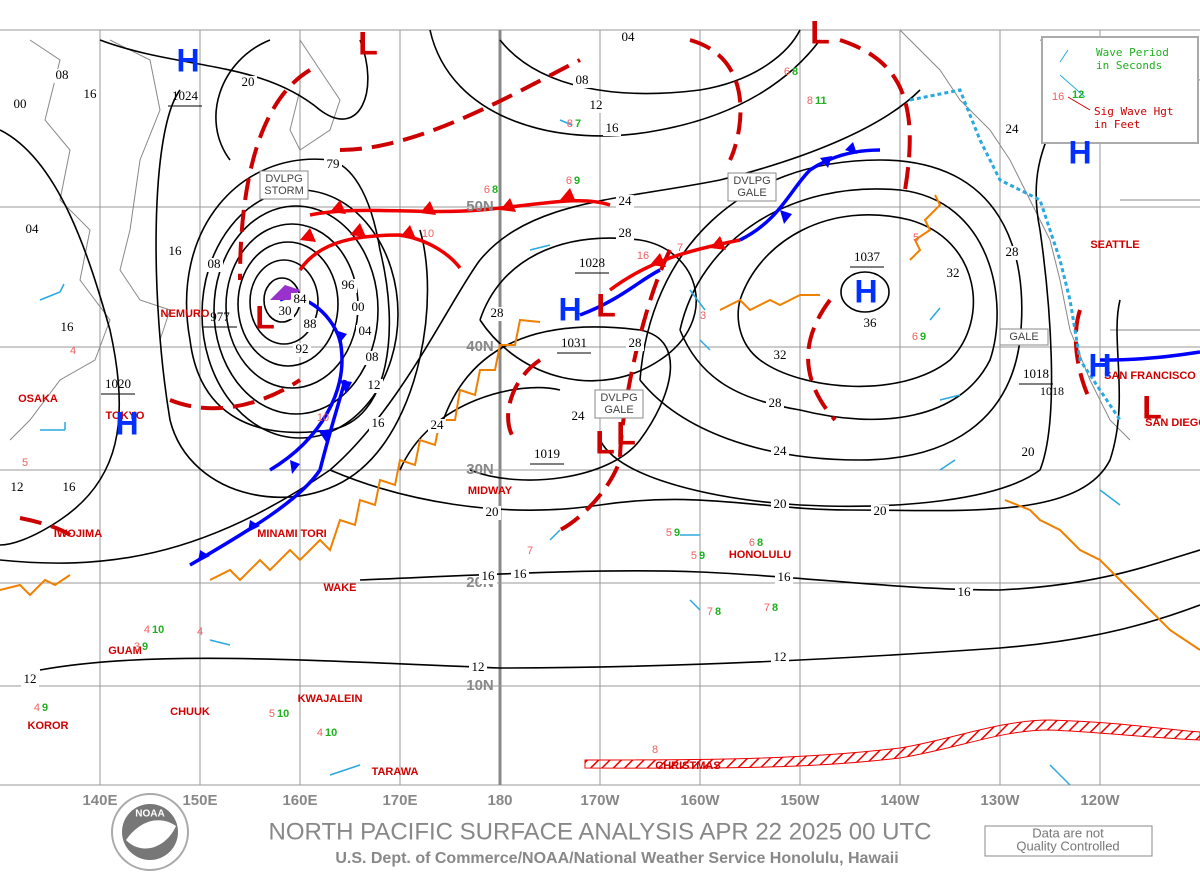  What do you see at coordinates (1000, 800) in the screenshot?
I see `longitude-label: 130W` at bounding box center [1000, 800].